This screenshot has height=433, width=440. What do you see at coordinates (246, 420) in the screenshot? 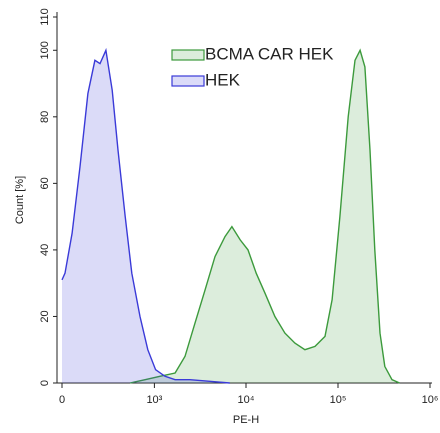
I see `x-axis-label: PE-H` at bounding box center [246, 420].